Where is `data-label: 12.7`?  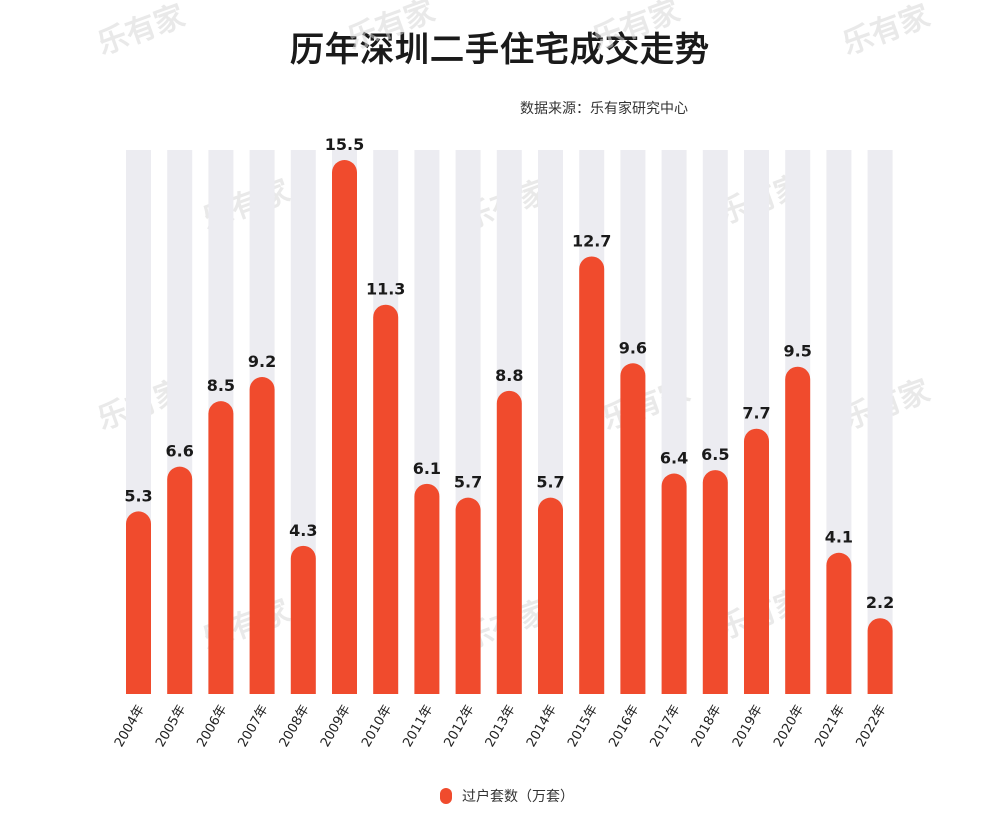 data-label: 12.7 is located at coordinates (591, 240).